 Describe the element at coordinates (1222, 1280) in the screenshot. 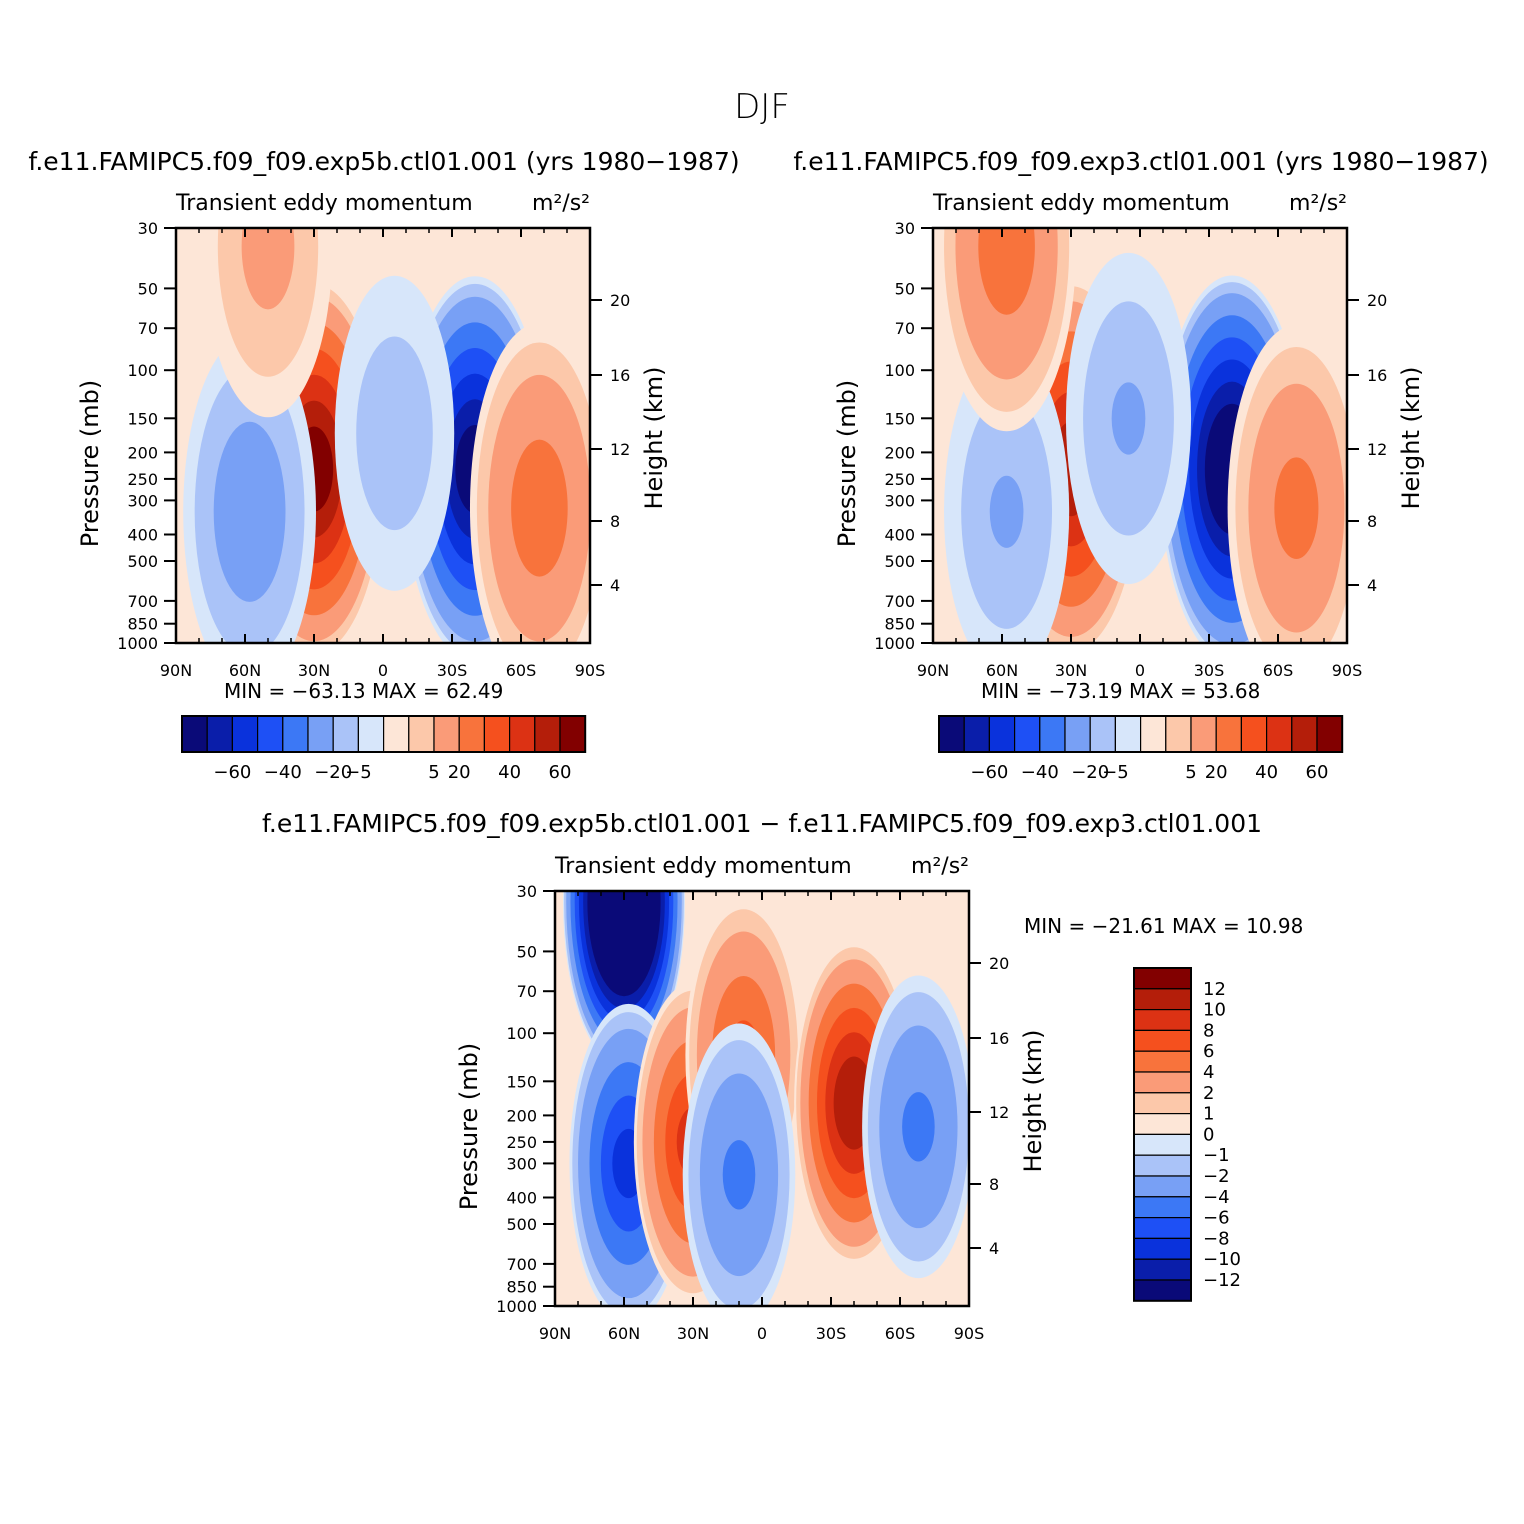

I see `colorbar-label: −12` at that location.